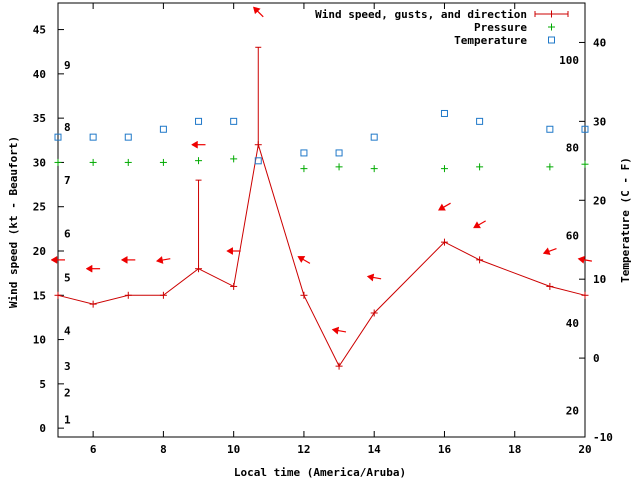 This screenshot has width=640, height=480. Describe the element at coordinates (375, 449) in the screenshot. I see `x-tick-label: 14` at that location.